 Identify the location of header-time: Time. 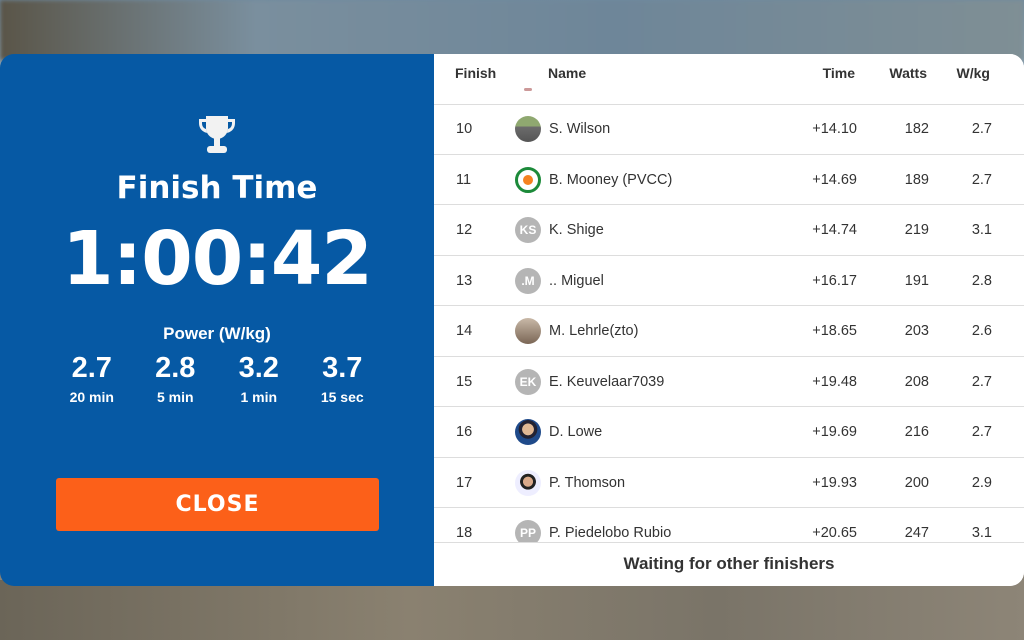
(838, 73).